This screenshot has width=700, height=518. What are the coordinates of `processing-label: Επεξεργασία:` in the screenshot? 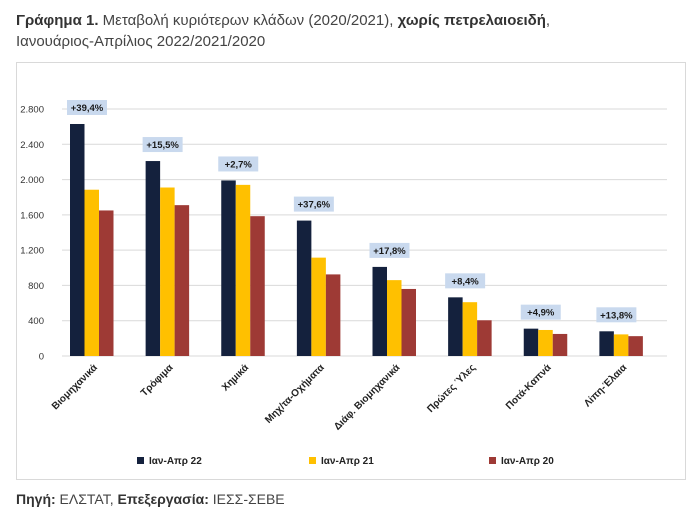 It's located at (163, 499).